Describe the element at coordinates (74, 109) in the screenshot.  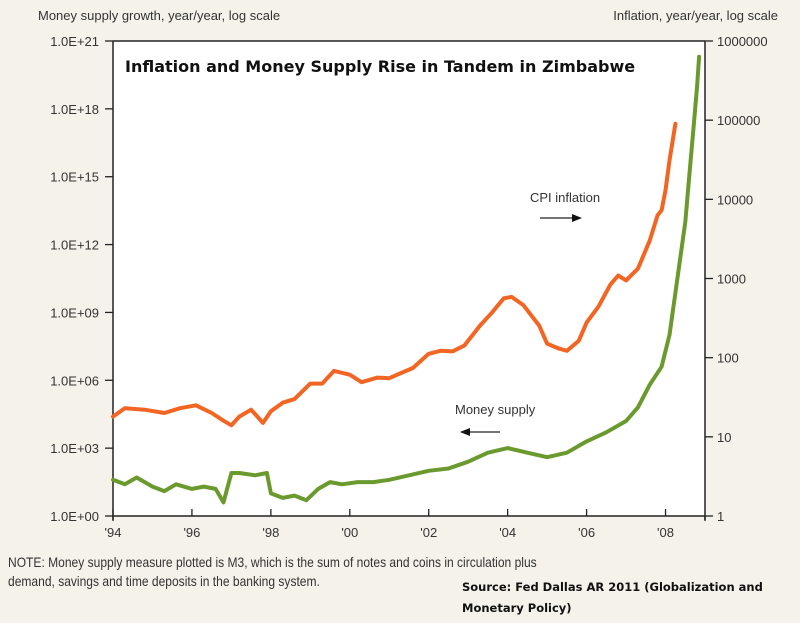
I see `left-tick-label: 1.0E+18` at that location.